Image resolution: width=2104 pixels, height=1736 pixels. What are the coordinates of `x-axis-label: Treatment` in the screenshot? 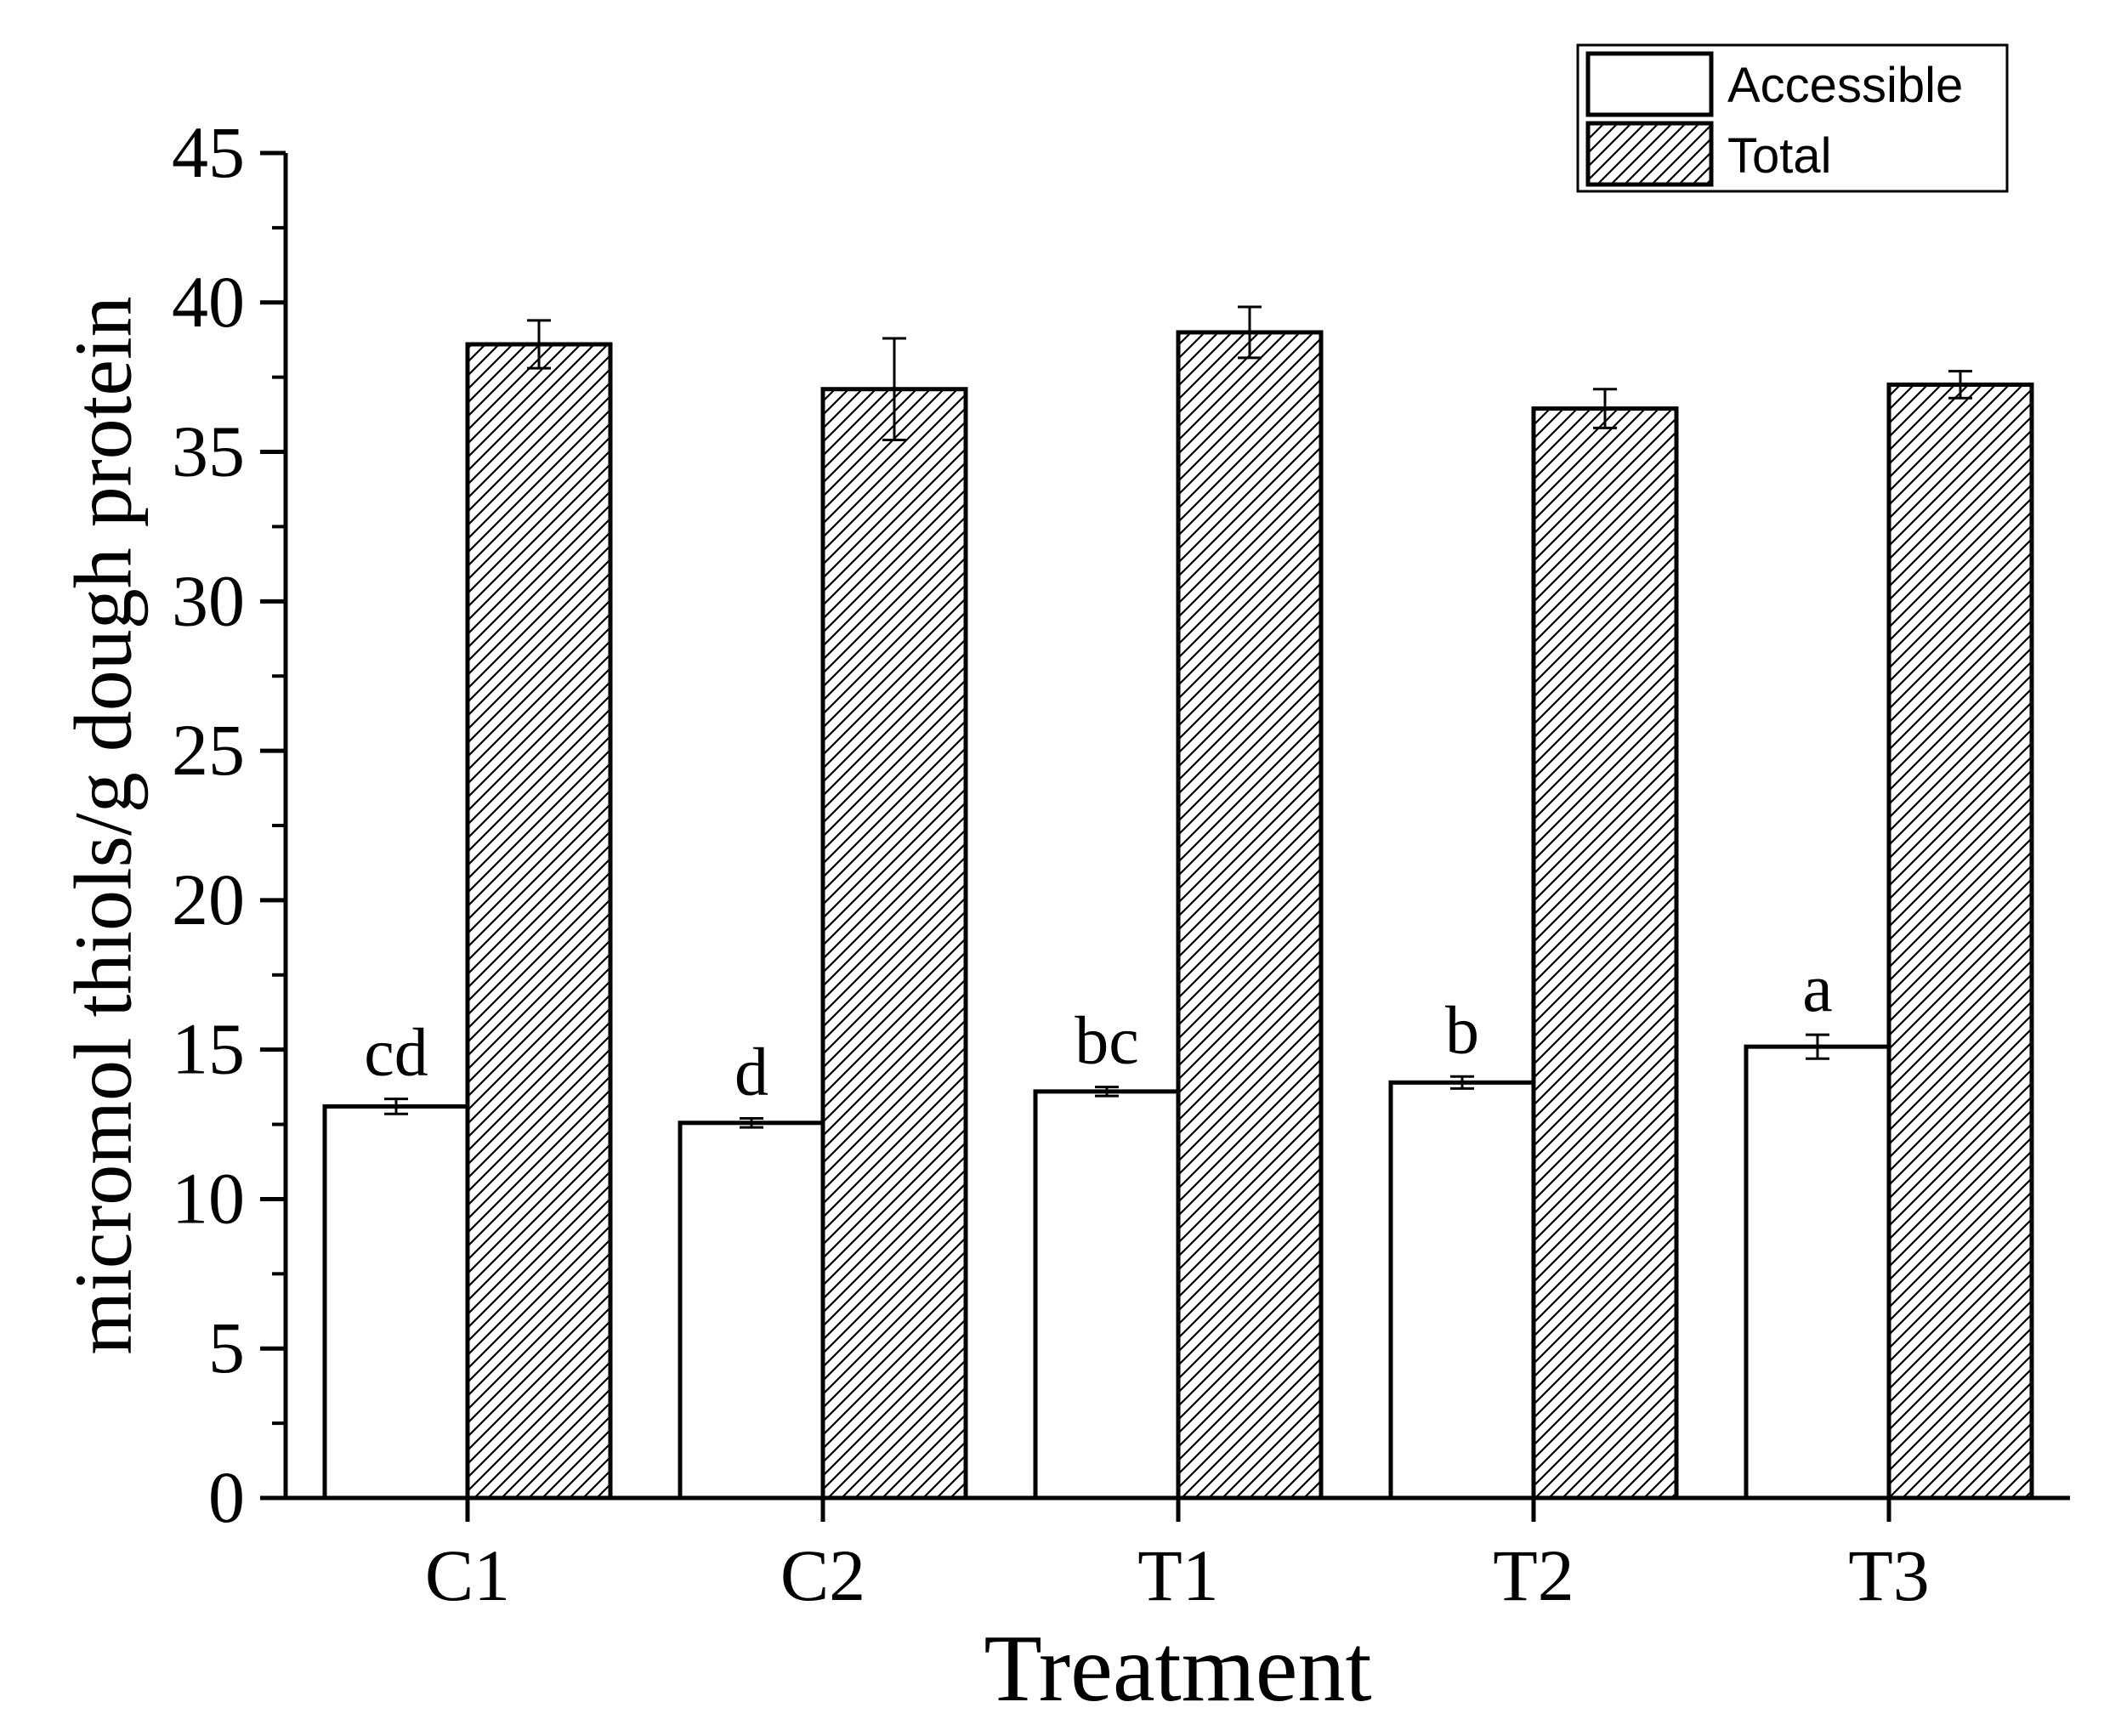 It's located at (1177, 1669).